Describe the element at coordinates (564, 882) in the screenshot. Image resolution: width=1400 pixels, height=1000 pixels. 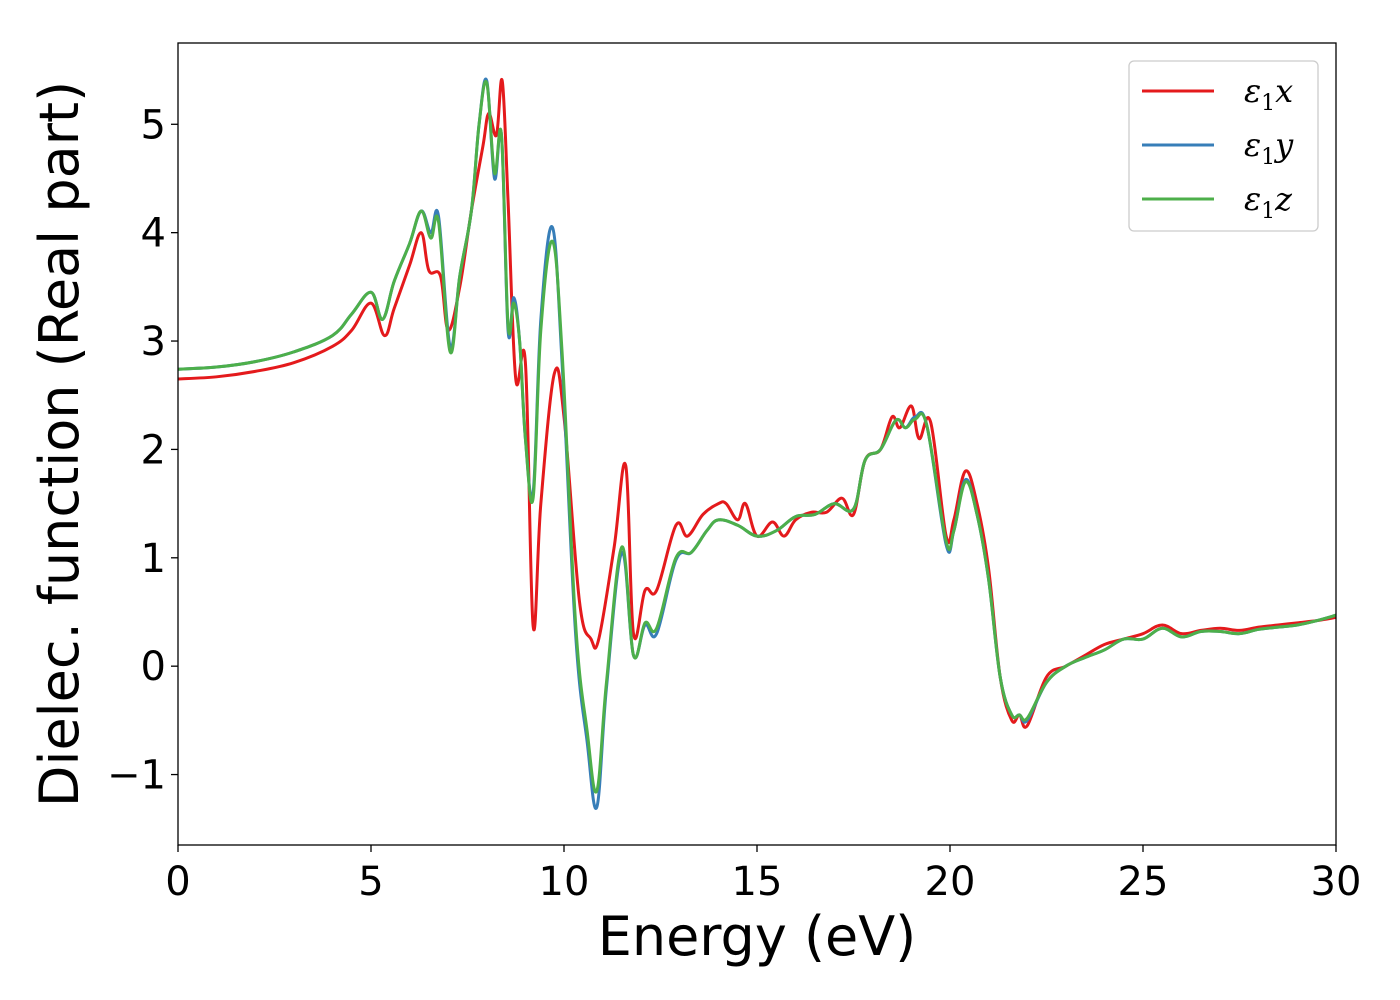
I see `x-tick-label: 10` at that location.